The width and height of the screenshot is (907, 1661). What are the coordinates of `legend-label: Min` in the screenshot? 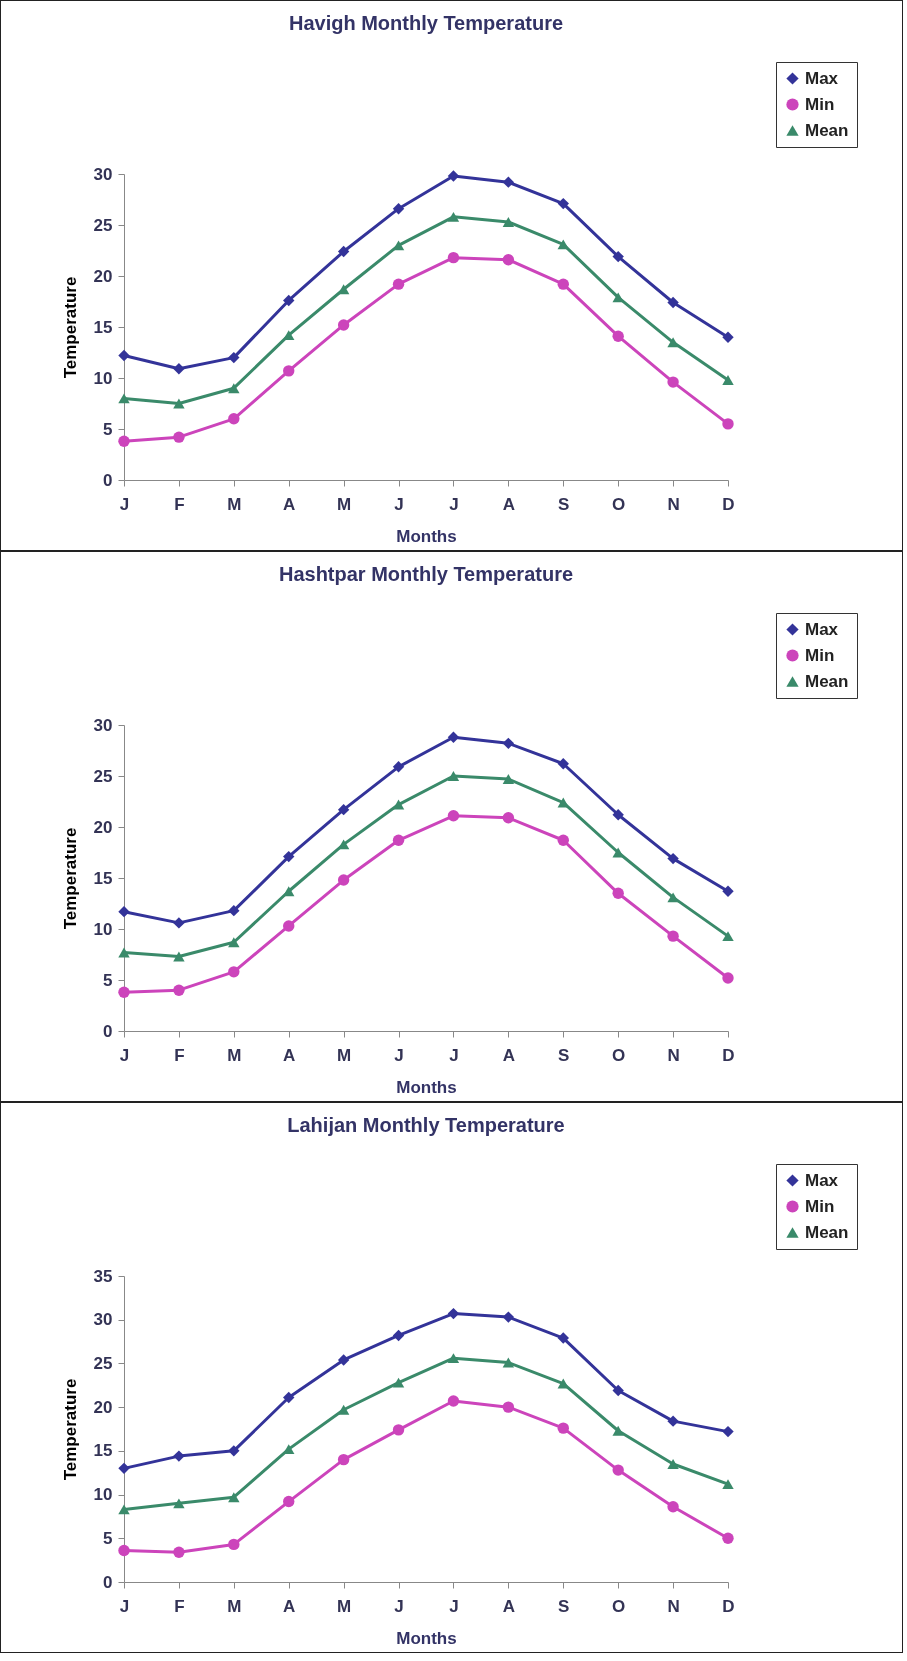 It's located at (820, 655).